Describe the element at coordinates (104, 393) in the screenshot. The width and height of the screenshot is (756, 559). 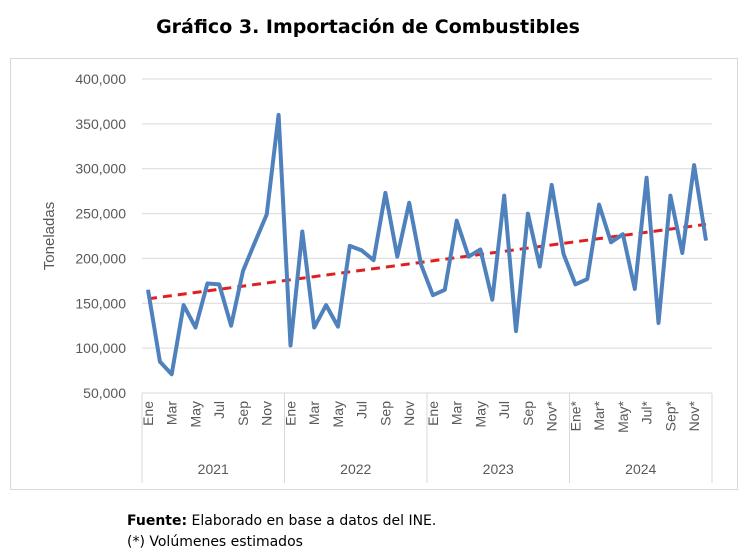
I see `y-tick-label: 50,000` at that location.